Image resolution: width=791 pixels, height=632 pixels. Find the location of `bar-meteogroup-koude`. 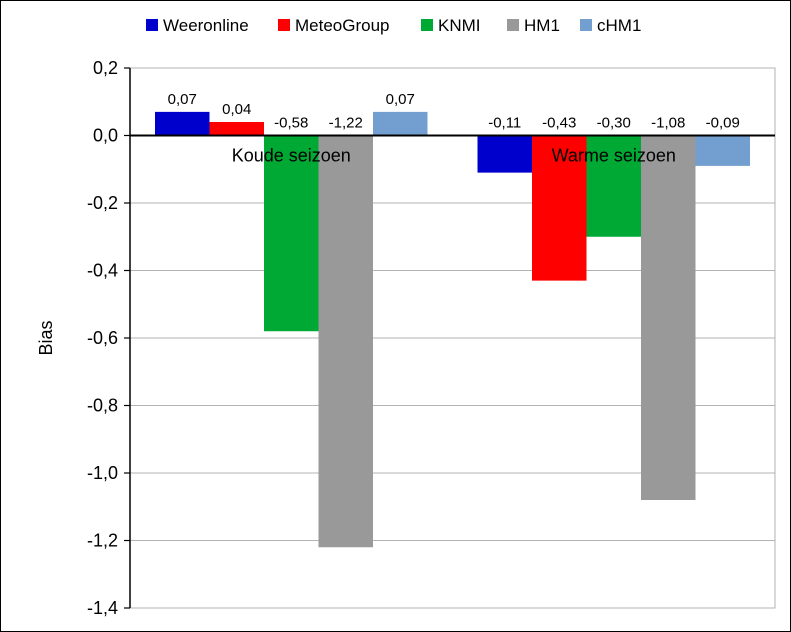

bar-meteogroup-koude is located at coordinates (236, 129).